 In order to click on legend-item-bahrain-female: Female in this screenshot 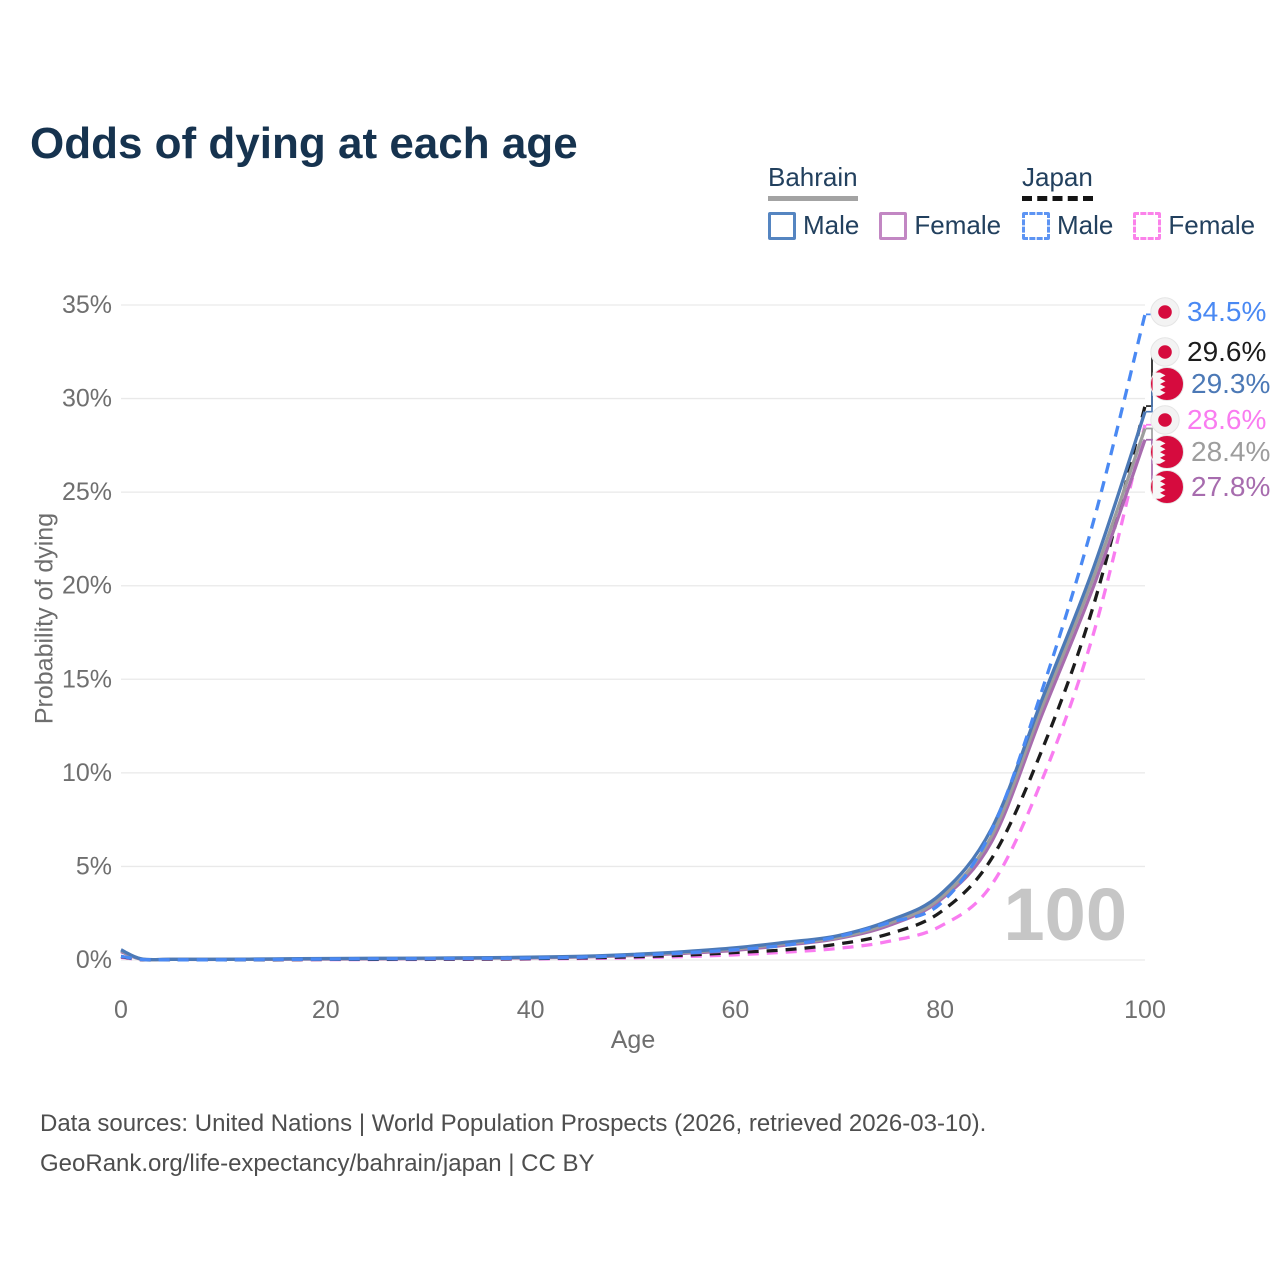, I will do `click(940, 225)`.